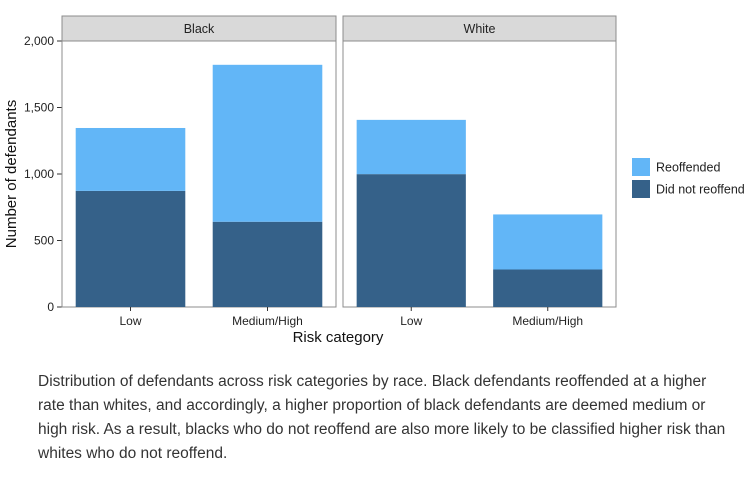 The width and height of the screenshot is (756, 477). What do you see at coordinates (130, 159) in the screenshot?
I see `bar-black-low-reoffended` at bounding box center [130, 159].